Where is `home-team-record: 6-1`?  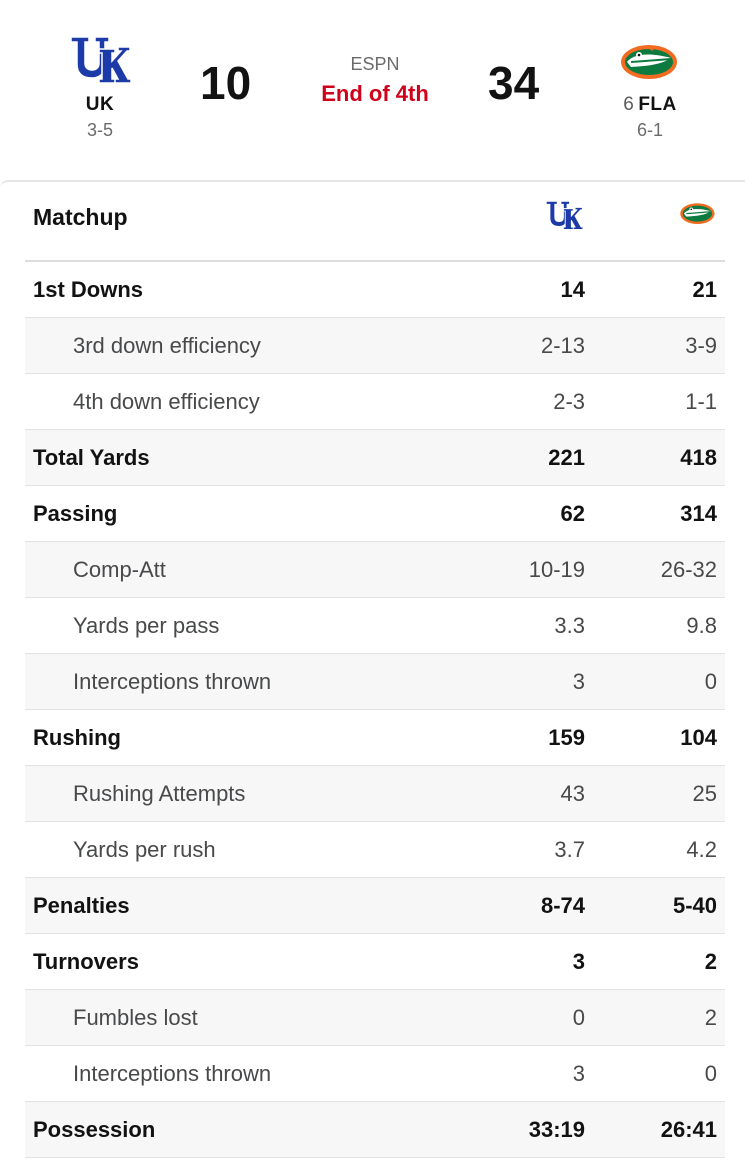
home-team-record: 6-1 is located at coordinates (649, 130).